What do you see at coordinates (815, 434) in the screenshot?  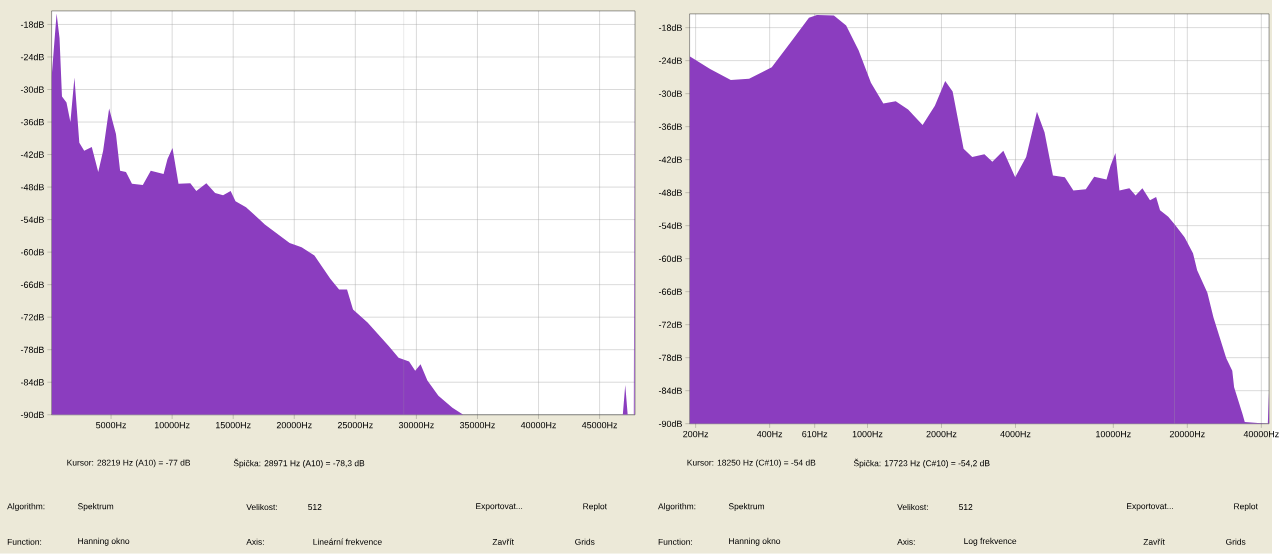 I see `x-tick-label: 610Hz` at bounding box center [815, 434].